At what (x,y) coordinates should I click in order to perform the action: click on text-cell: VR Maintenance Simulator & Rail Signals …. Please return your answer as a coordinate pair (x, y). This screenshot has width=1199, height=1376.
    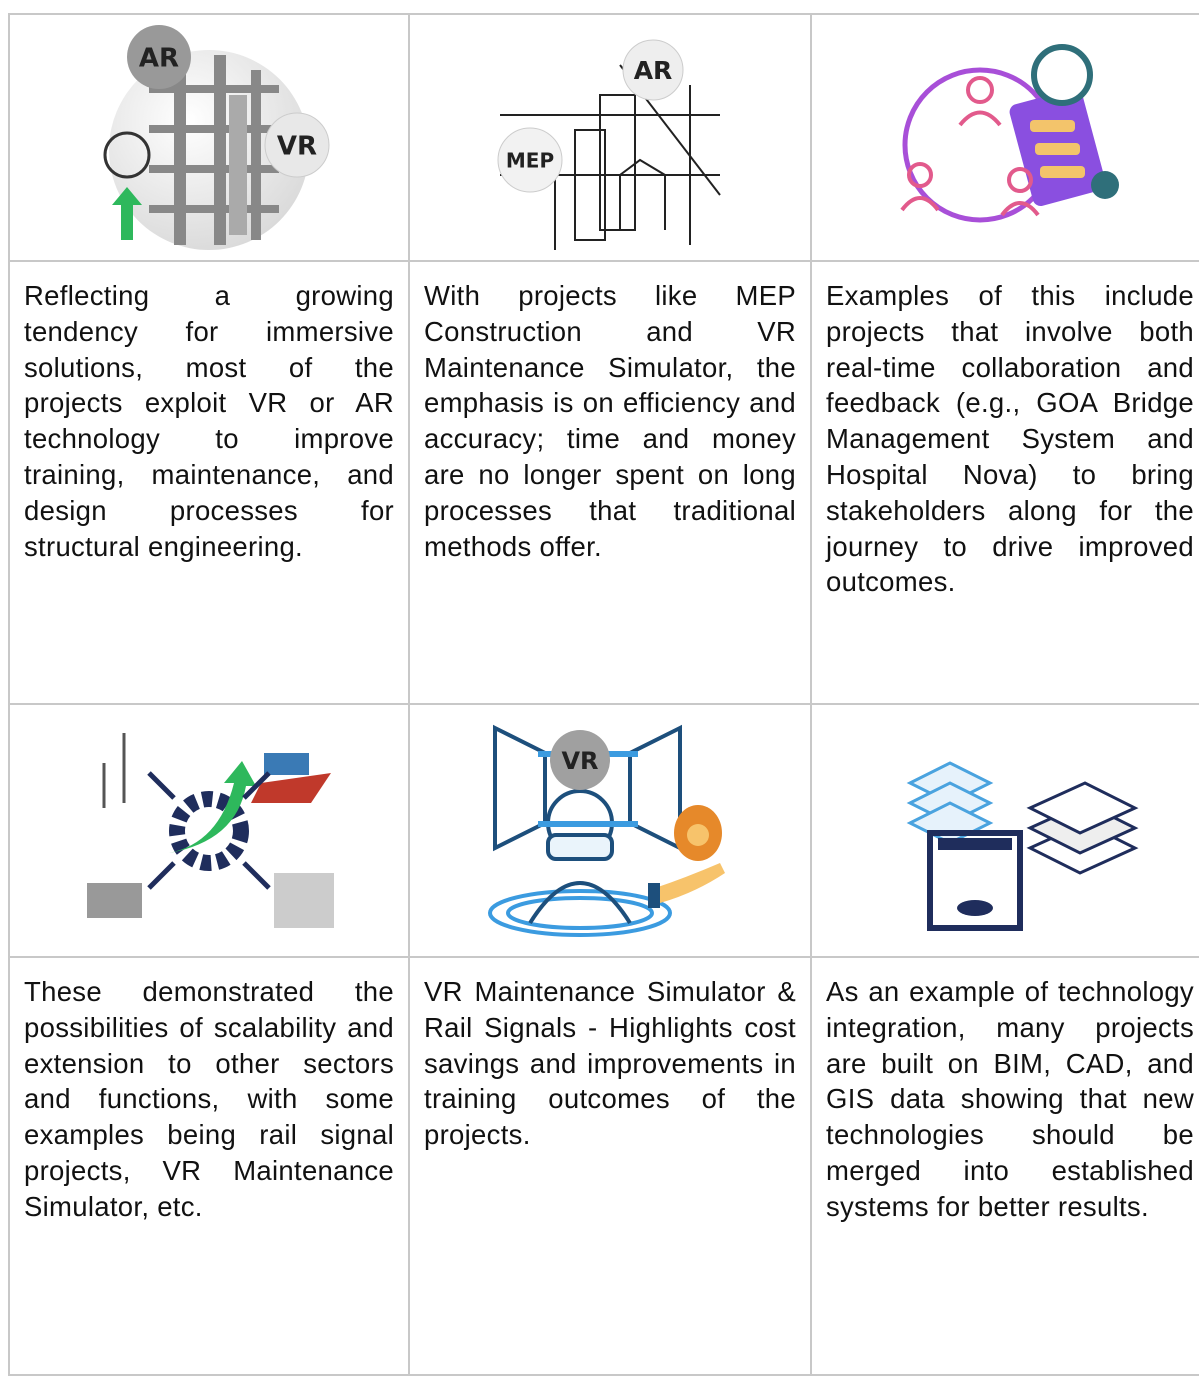
    Looking at the image, I should click on (610, 1166).